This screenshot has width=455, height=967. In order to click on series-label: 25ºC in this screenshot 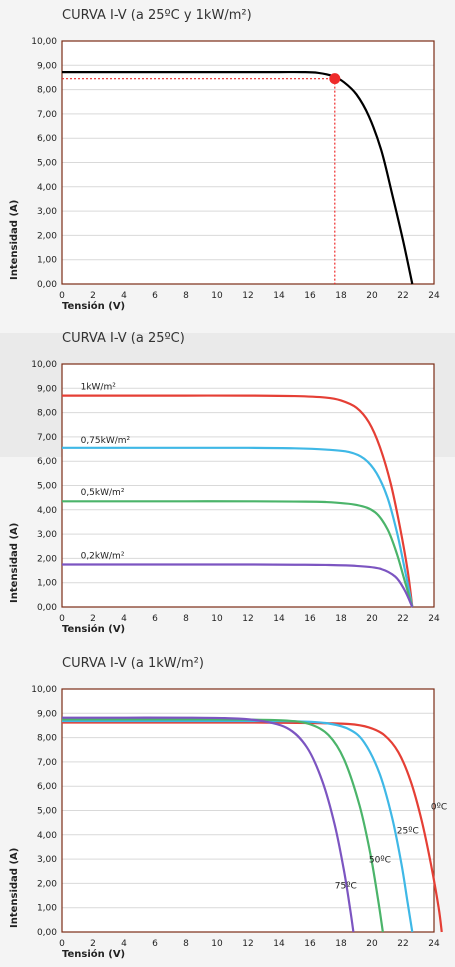, I will do `click(408, 832)`.